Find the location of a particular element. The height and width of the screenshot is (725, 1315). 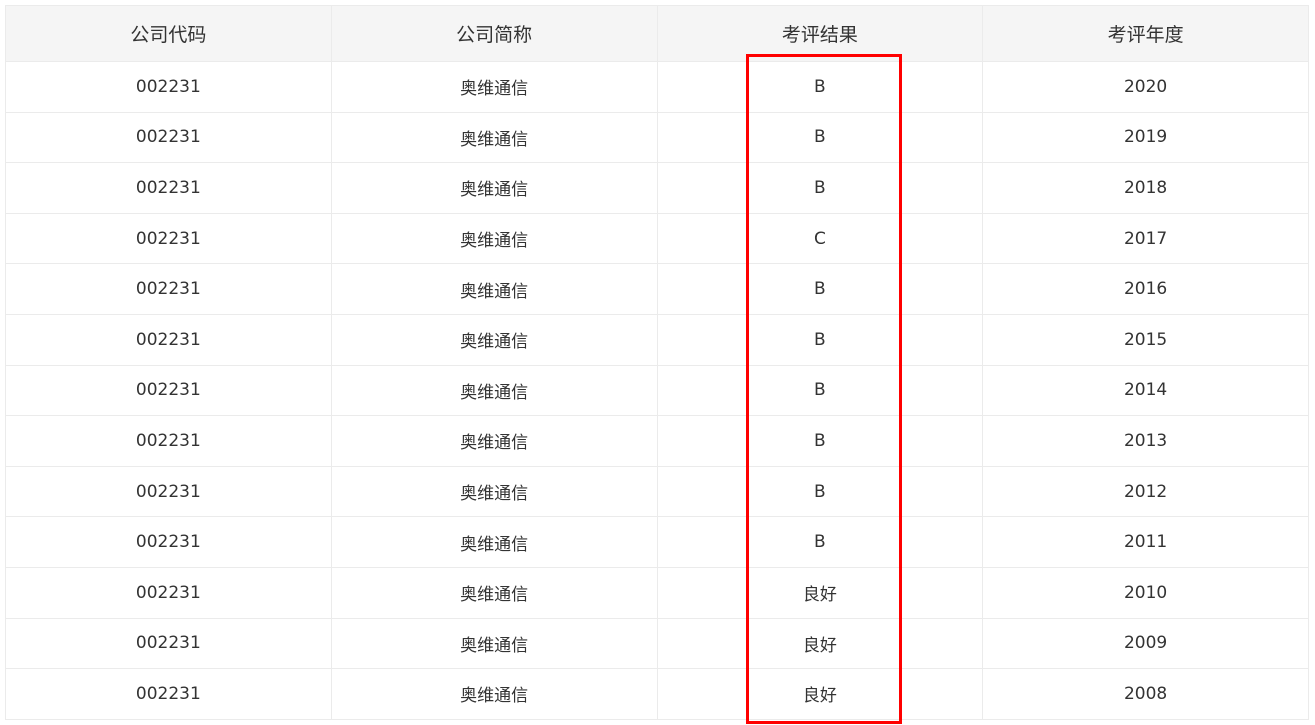

header-company-code: 公司代码 is located at coordinates (168, 33).